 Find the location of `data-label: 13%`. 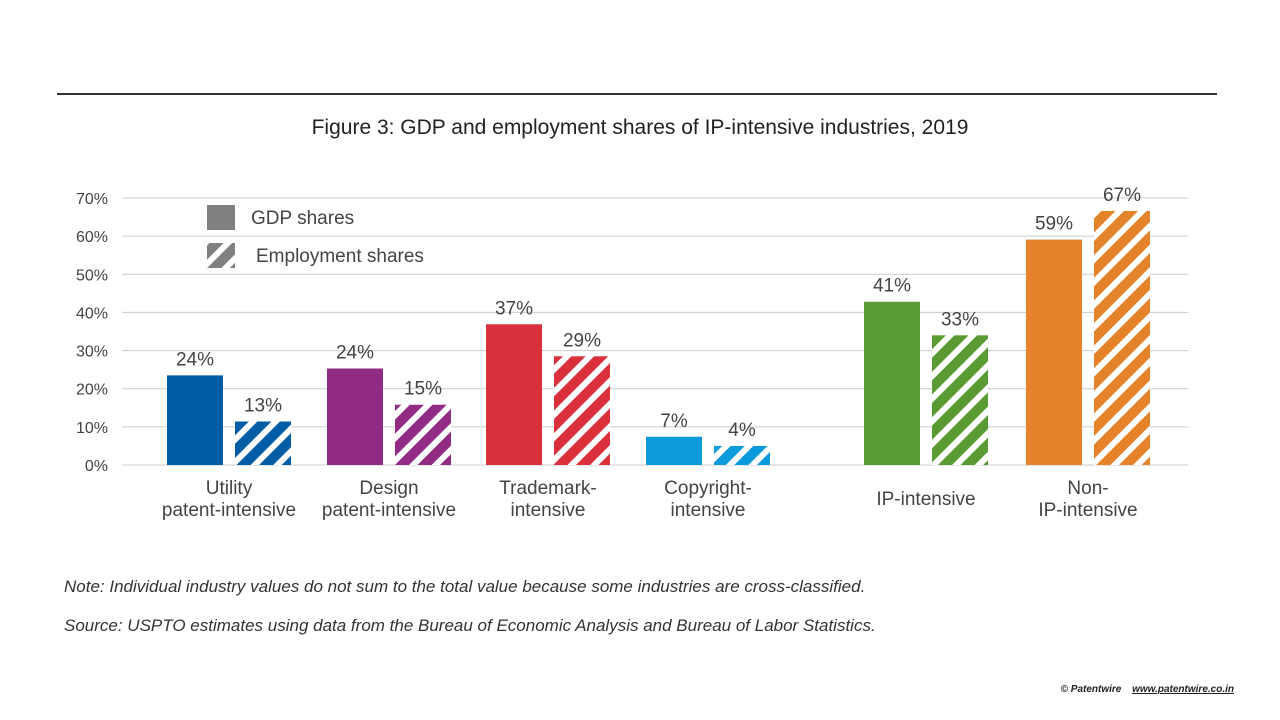

data-label: 13% is located at coordinates (263, 406).